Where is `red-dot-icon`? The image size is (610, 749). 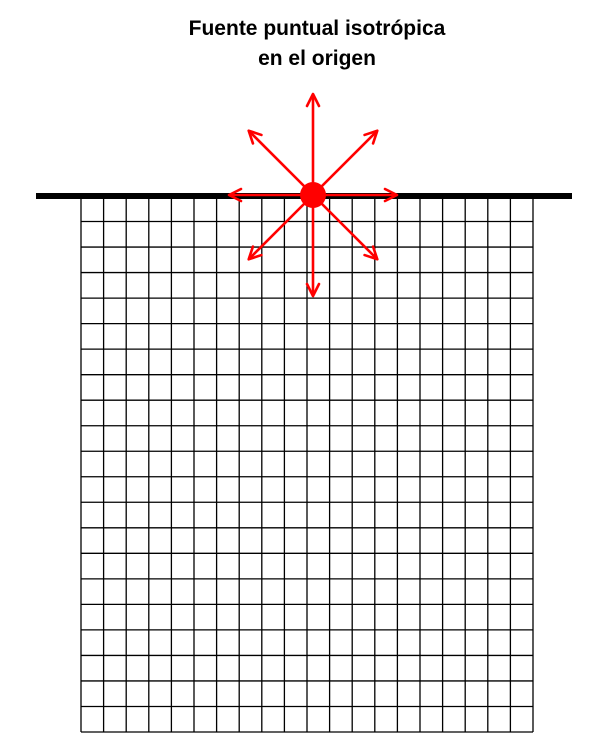
red-dot-icon is located at coordinates (313, 195).